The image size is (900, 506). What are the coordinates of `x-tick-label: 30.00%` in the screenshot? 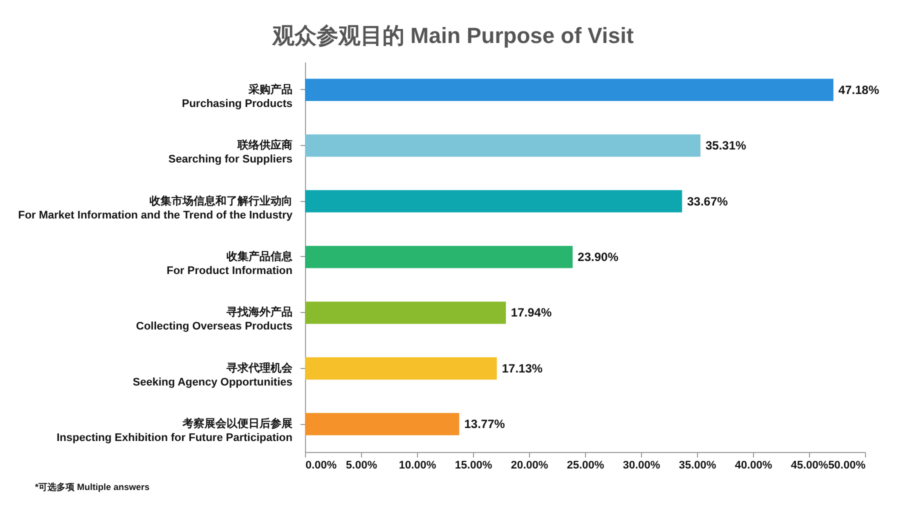 It's located at (641, 466).